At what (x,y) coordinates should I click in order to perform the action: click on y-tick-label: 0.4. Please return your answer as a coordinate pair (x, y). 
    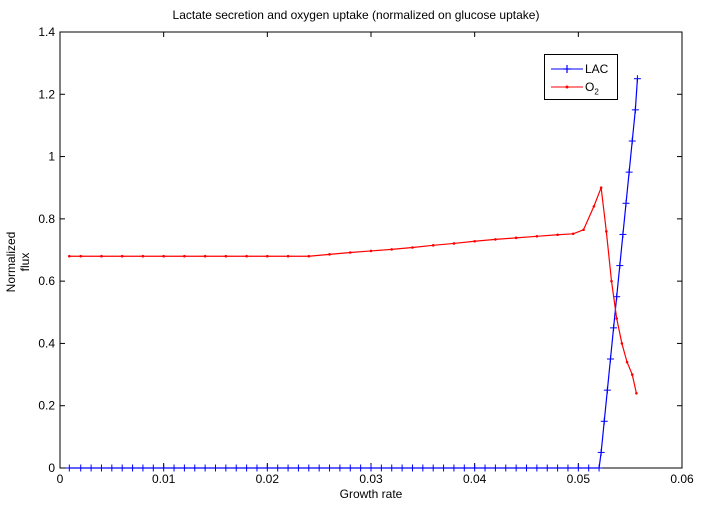
    Looking at the image, I should click on (46, 343).